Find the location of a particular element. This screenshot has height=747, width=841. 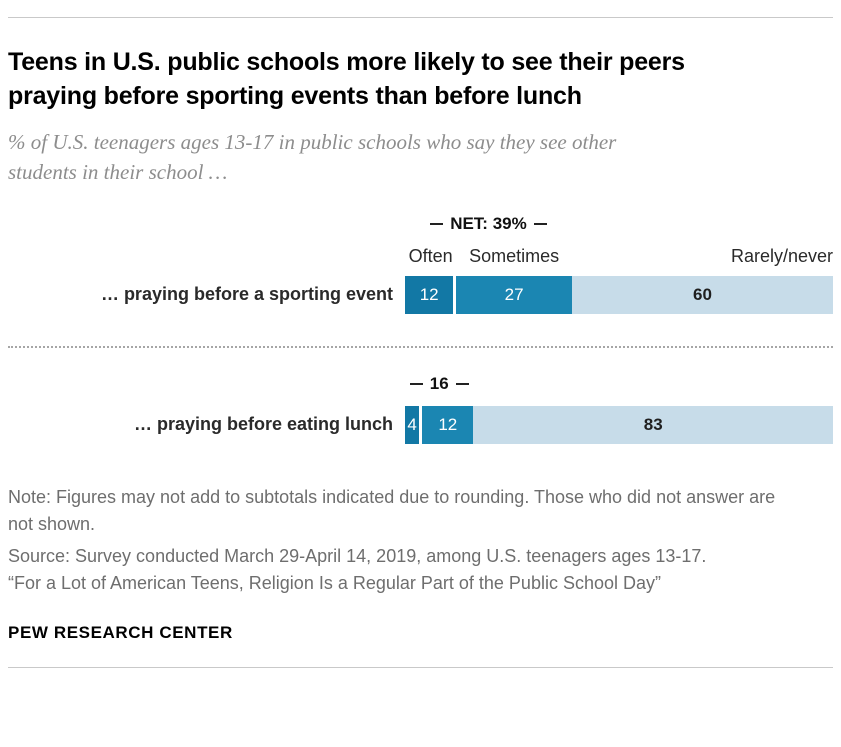

bar-row-eating-lunch: … praying before eating lunch 4 12 83 is located at coordinates (420, 424).